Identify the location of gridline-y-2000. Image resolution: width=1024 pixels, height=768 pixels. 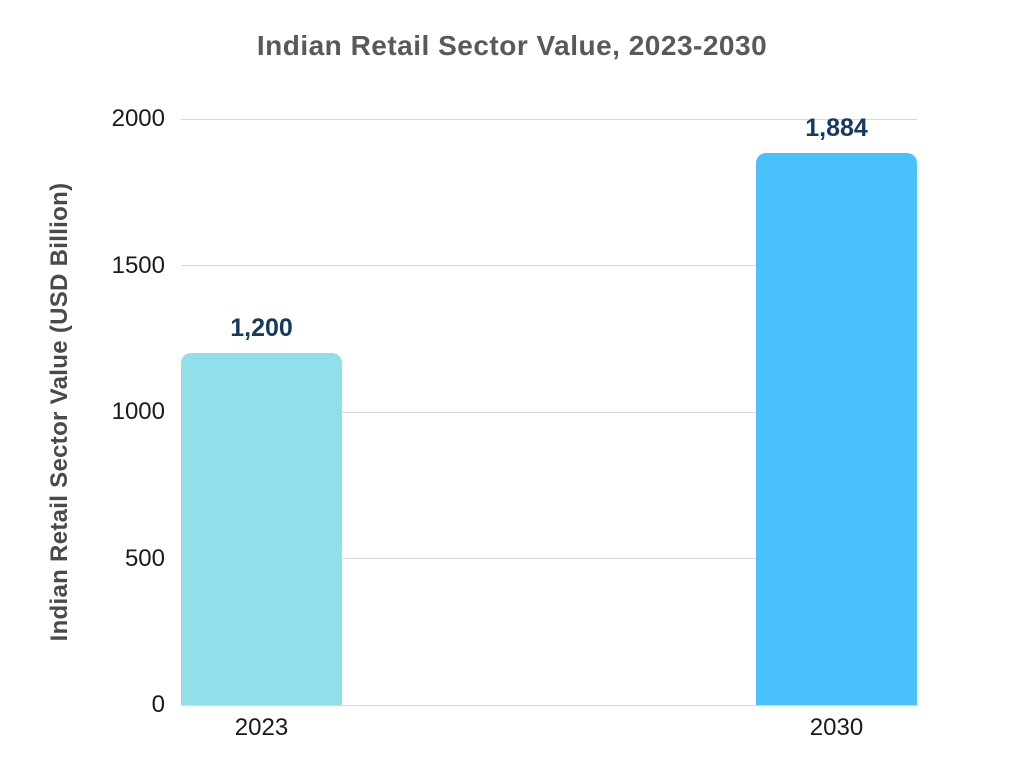
(549, 119).